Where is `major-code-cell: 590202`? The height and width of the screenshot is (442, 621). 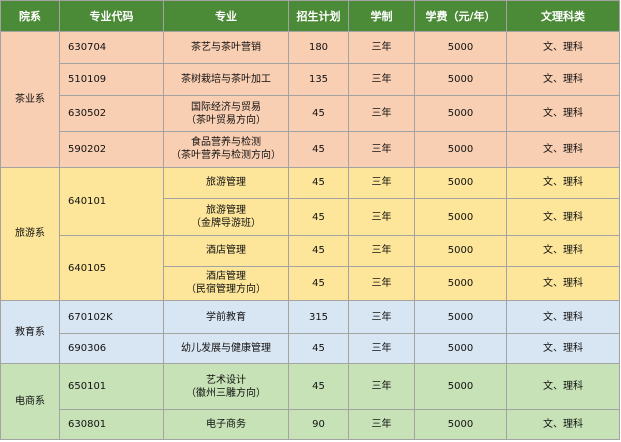 major-code-cell: 590202 is located at coordinates (111, 149).